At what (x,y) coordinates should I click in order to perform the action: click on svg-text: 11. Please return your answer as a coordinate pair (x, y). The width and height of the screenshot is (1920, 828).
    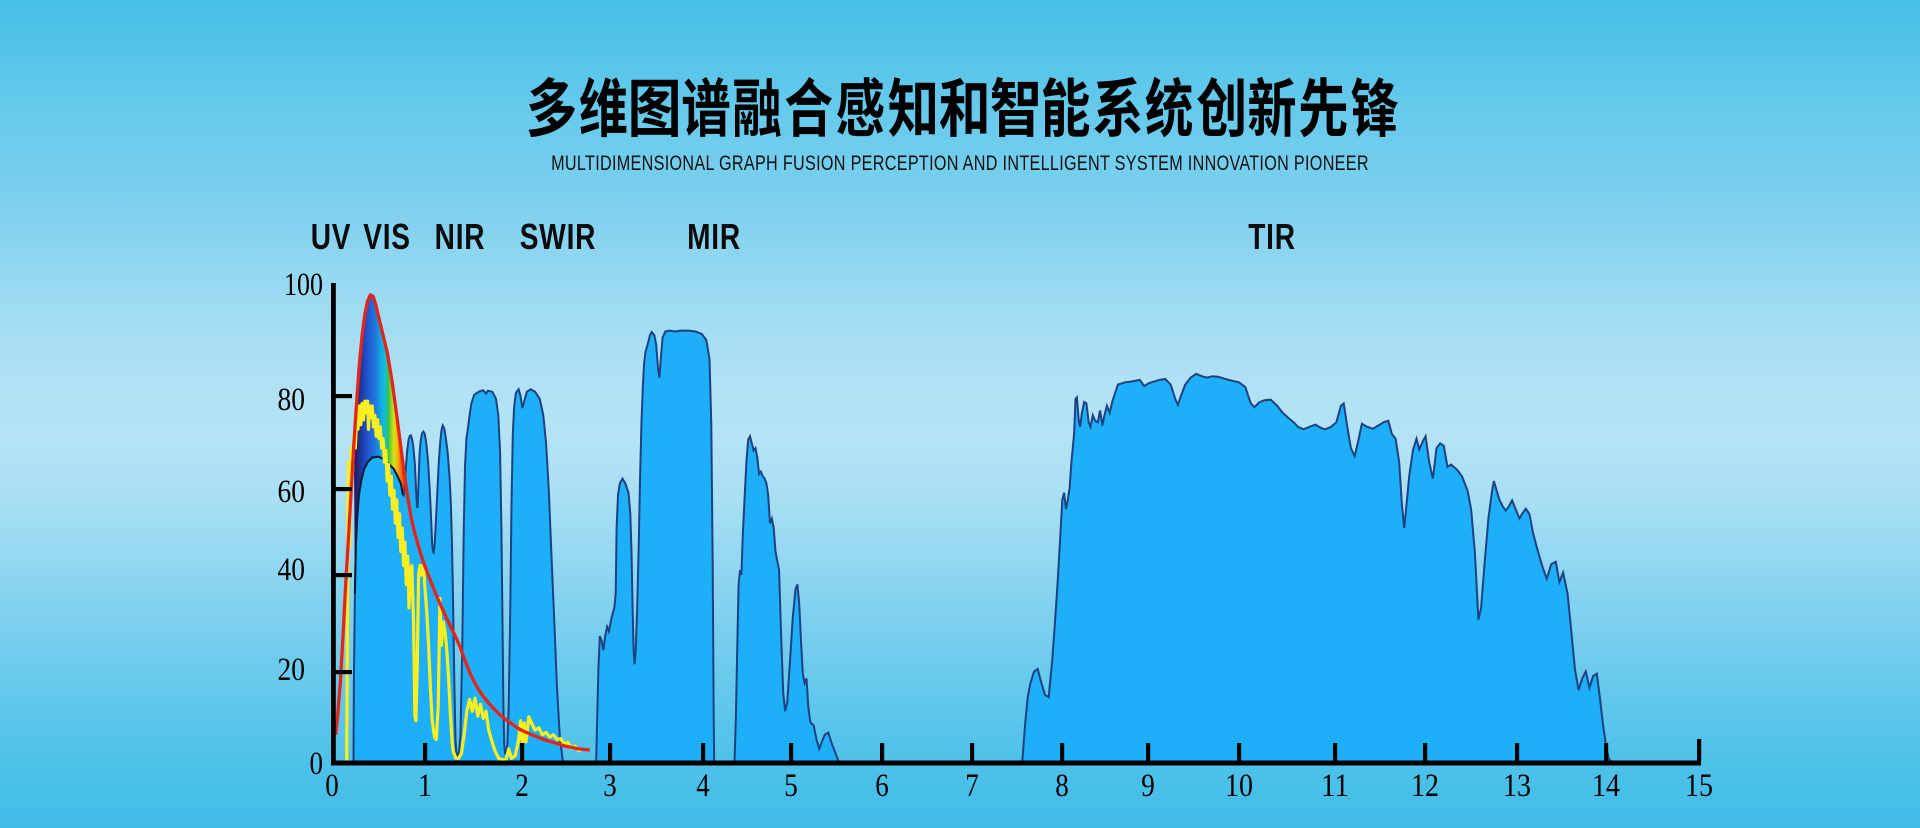
    Looking at the image, I should click on (1335, 786).